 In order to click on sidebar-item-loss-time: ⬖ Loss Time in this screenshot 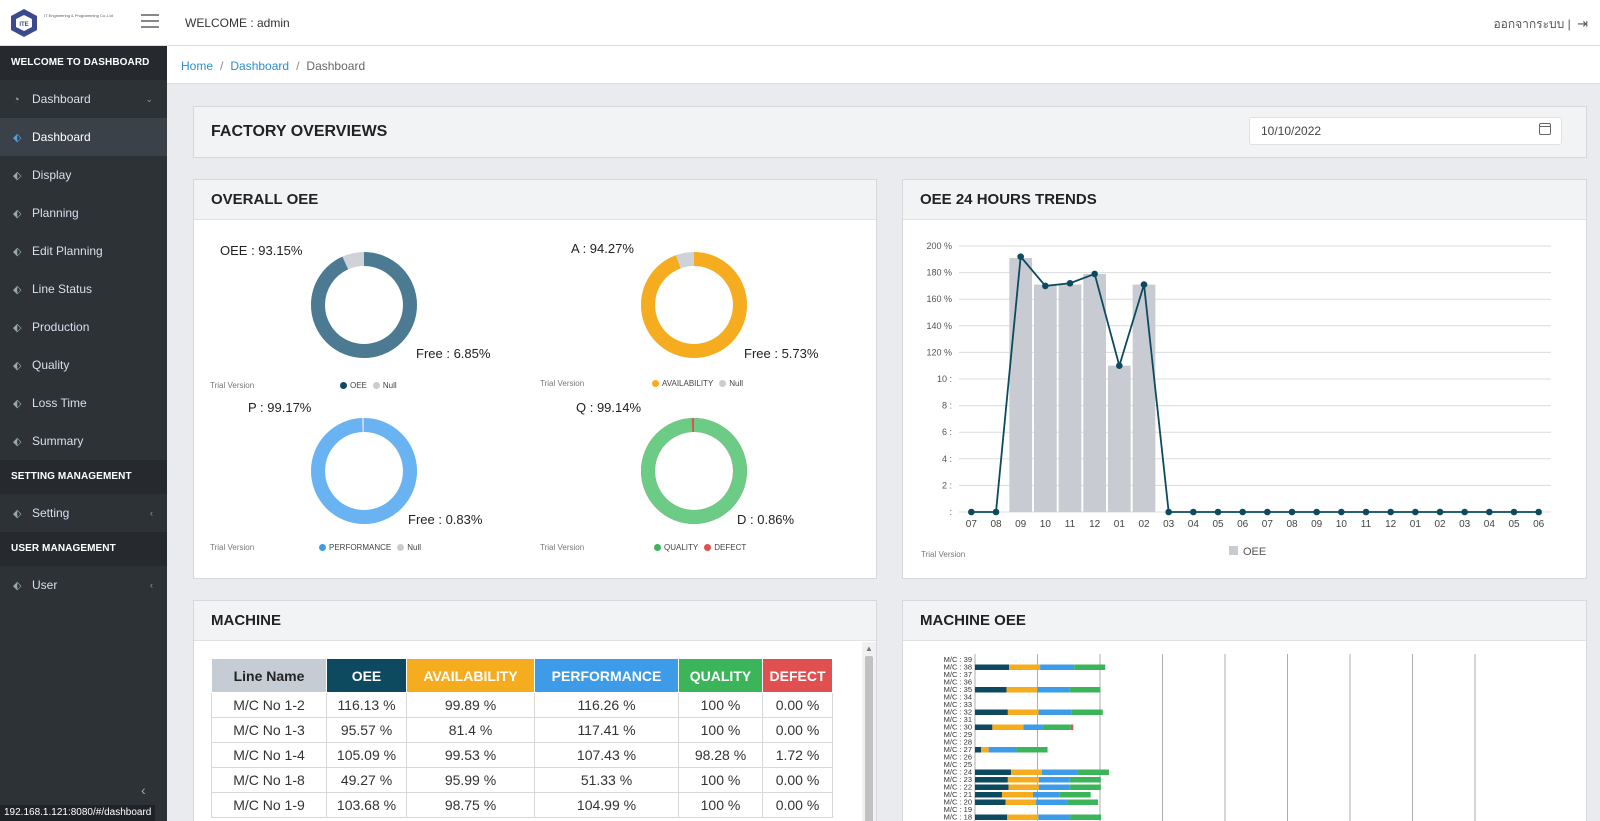, I will do `click(83, 403)`.